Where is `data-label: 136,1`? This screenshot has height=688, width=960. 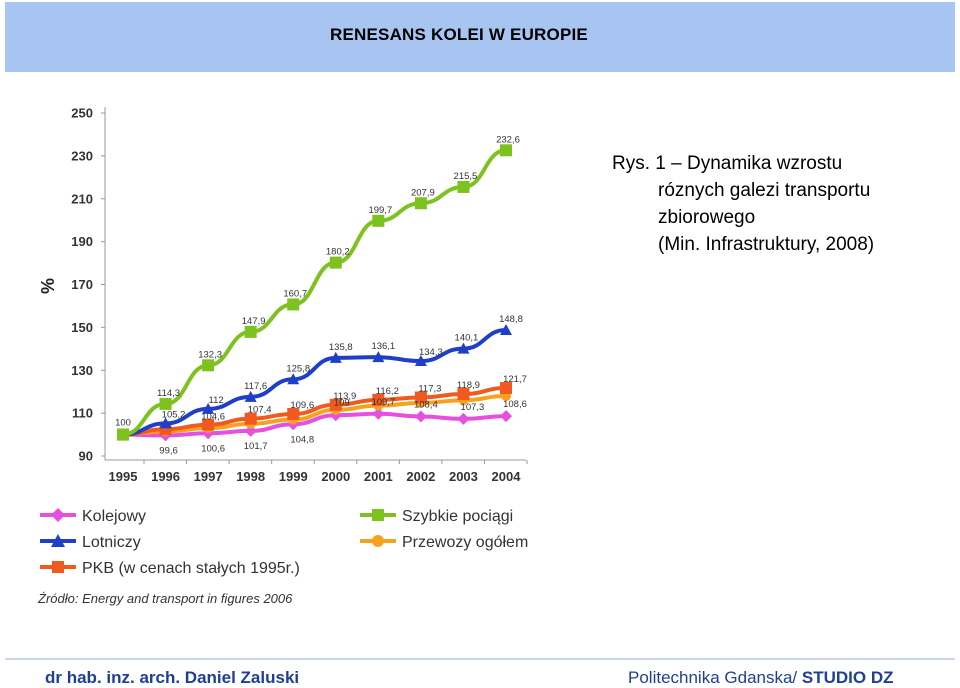
data-label: 136,1 is located at coordinates (383, 346).